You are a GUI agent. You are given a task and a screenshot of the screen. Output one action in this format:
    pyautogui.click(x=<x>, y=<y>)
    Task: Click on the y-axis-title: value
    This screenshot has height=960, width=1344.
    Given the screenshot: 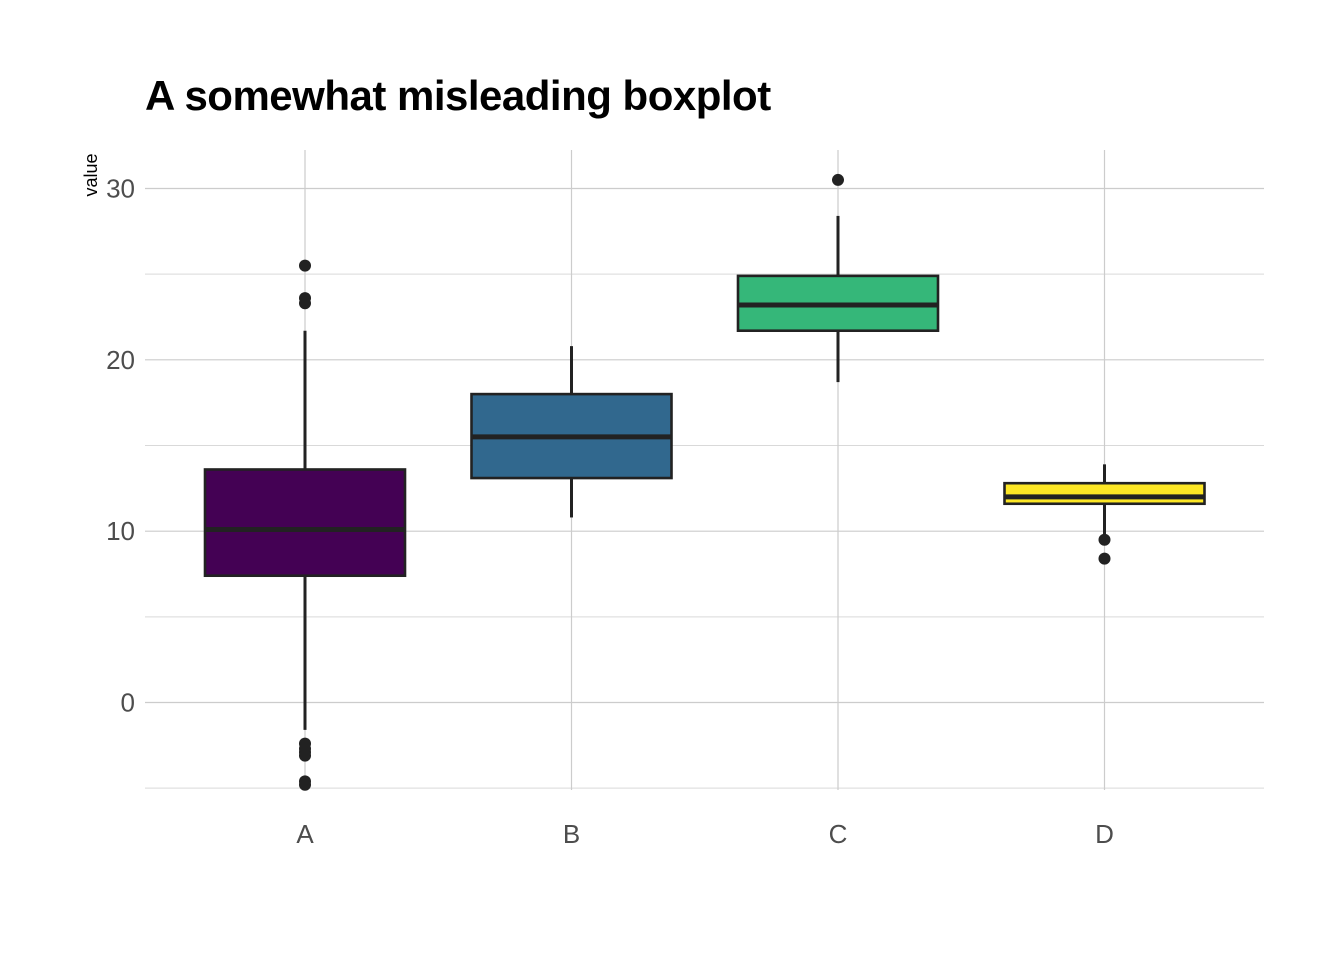 What is the action you would take?
    pyautogui.click(x=91, y=174)
    